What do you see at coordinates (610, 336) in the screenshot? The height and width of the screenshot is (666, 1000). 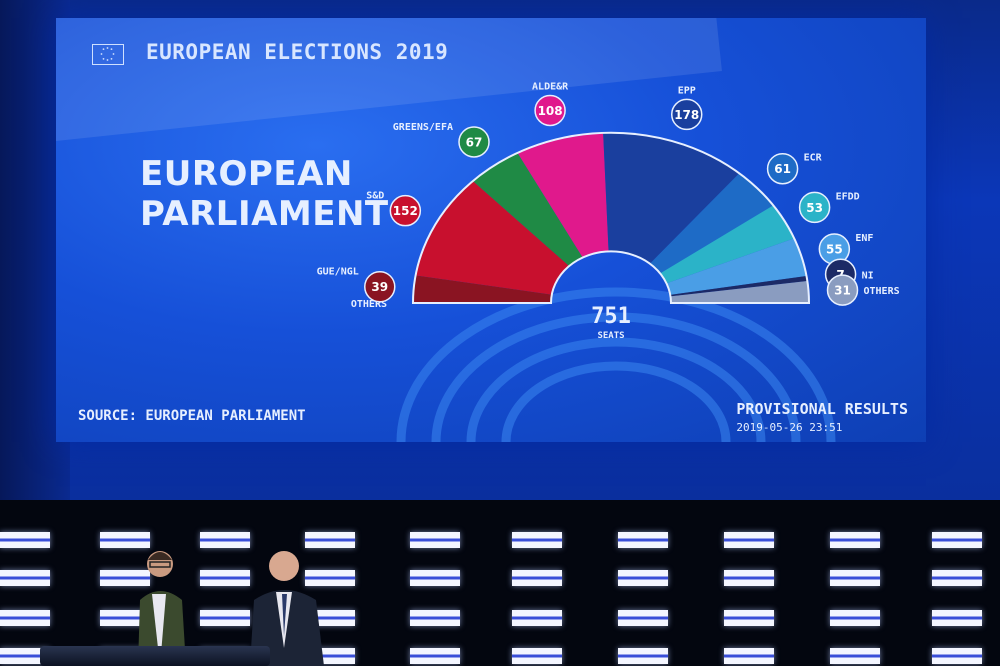 I see `total-seats-label: SEATS` at bounding box center [610, 336].